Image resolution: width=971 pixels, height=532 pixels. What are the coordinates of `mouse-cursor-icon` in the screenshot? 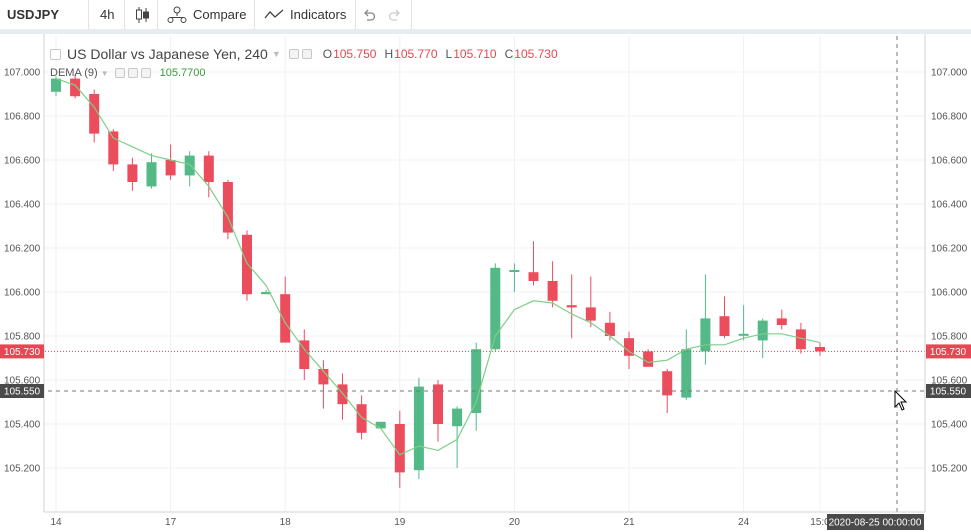 It's located at (901, 400).